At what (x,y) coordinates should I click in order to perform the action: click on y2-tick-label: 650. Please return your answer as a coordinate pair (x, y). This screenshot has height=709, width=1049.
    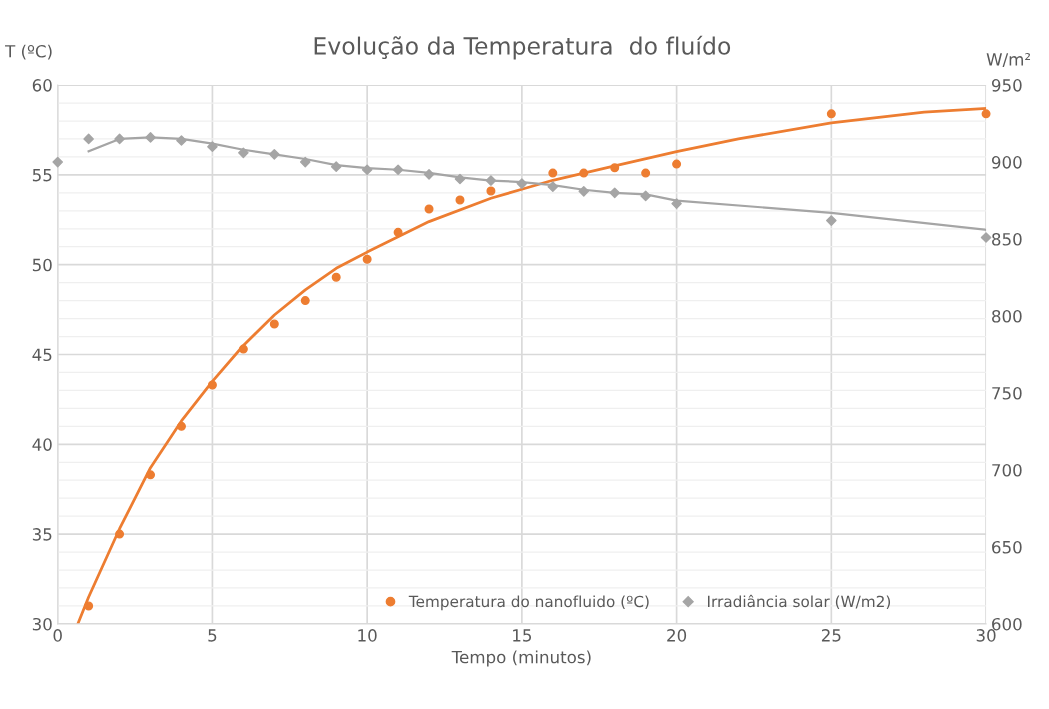
    Looking at the image, I should click on (1007, 547).